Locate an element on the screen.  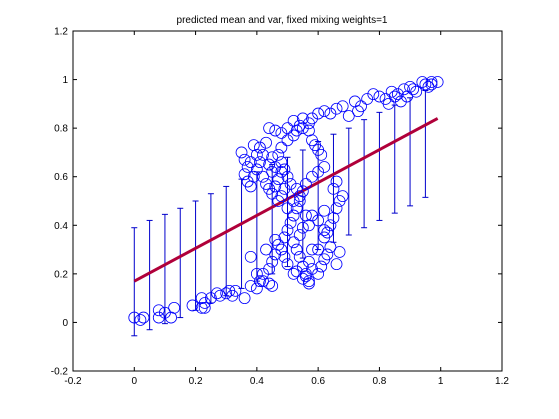
x-tick-label: 0.8 is located at coordinates (379, 381).